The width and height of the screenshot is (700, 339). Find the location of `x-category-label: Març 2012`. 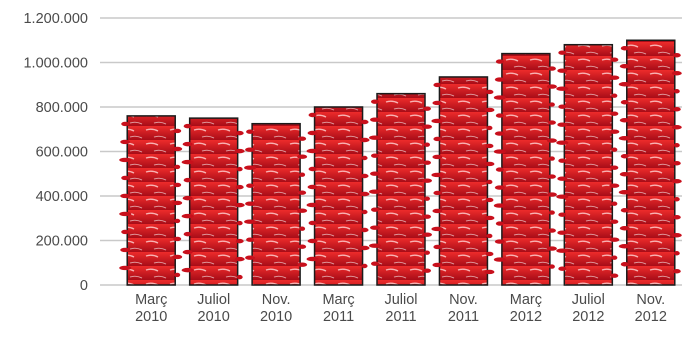

x-category-label: Març 2012 is located at coordinates (526, 308).